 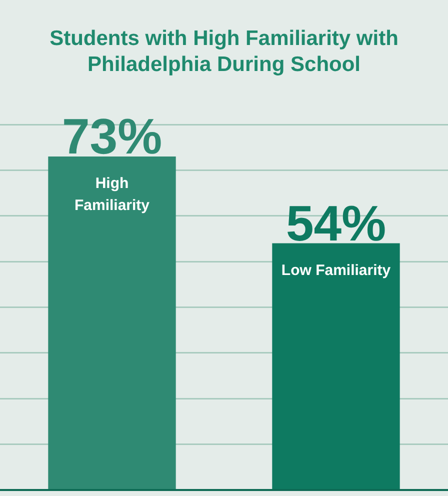 I want to click on chart-title: Students with High Familiarity with Philadelphia During School, so click(x=224, y=51).